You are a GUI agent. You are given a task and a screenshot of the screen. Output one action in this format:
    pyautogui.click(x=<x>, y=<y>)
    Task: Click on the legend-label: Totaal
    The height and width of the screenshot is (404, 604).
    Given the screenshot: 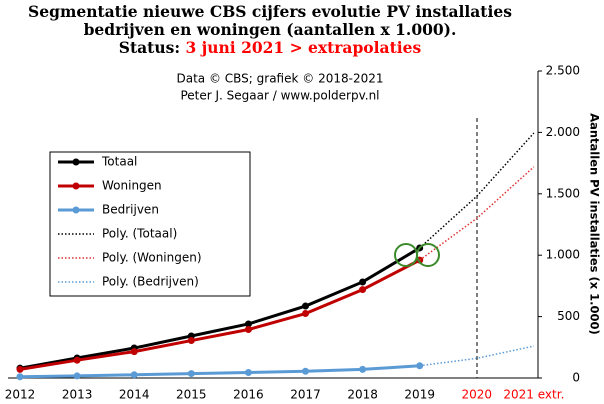 What is the action you would take?
    pyautogui.click(x=119, y=162)
    